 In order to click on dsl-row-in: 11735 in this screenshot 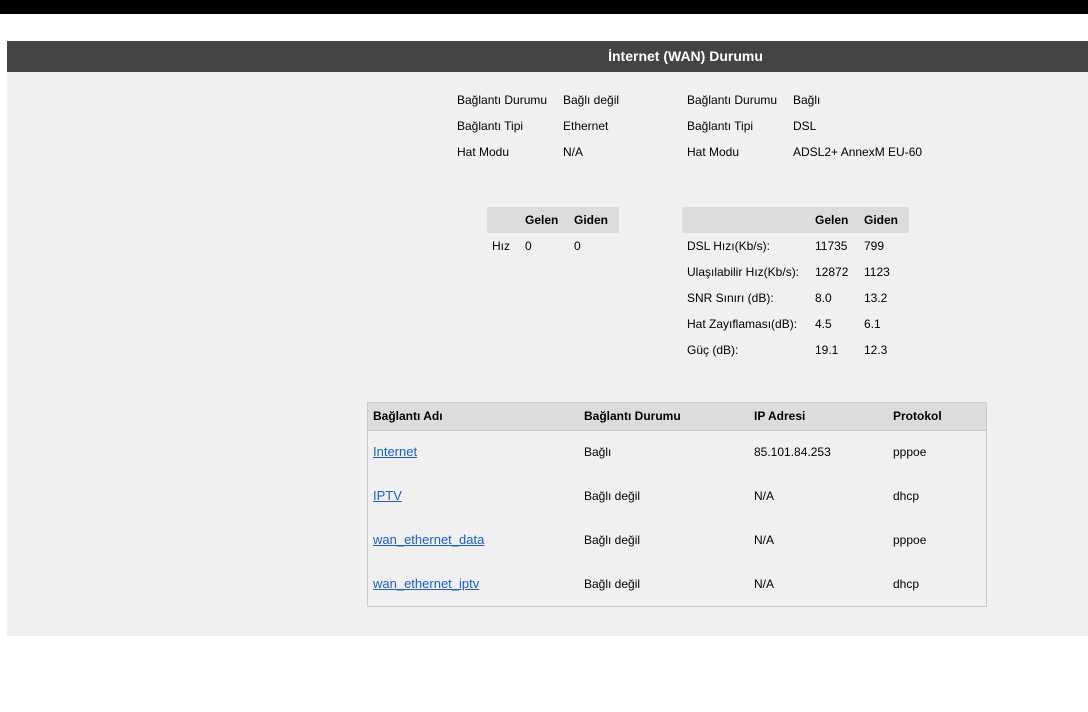, I will do `click(831, 246)`.